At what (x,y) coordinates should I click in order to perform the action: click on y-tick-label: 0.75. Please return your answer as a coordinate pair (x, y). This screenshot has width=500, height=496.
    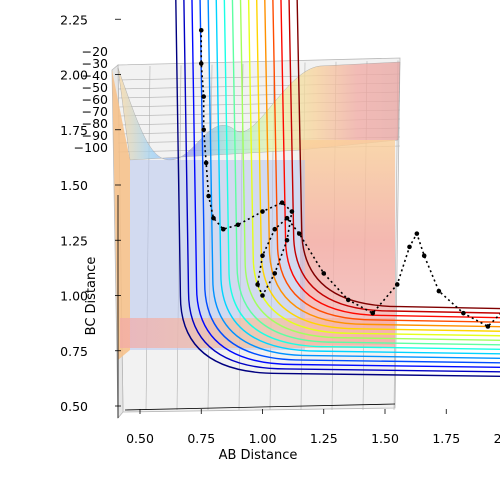
    Looking at the image, I should click on (74, 351).